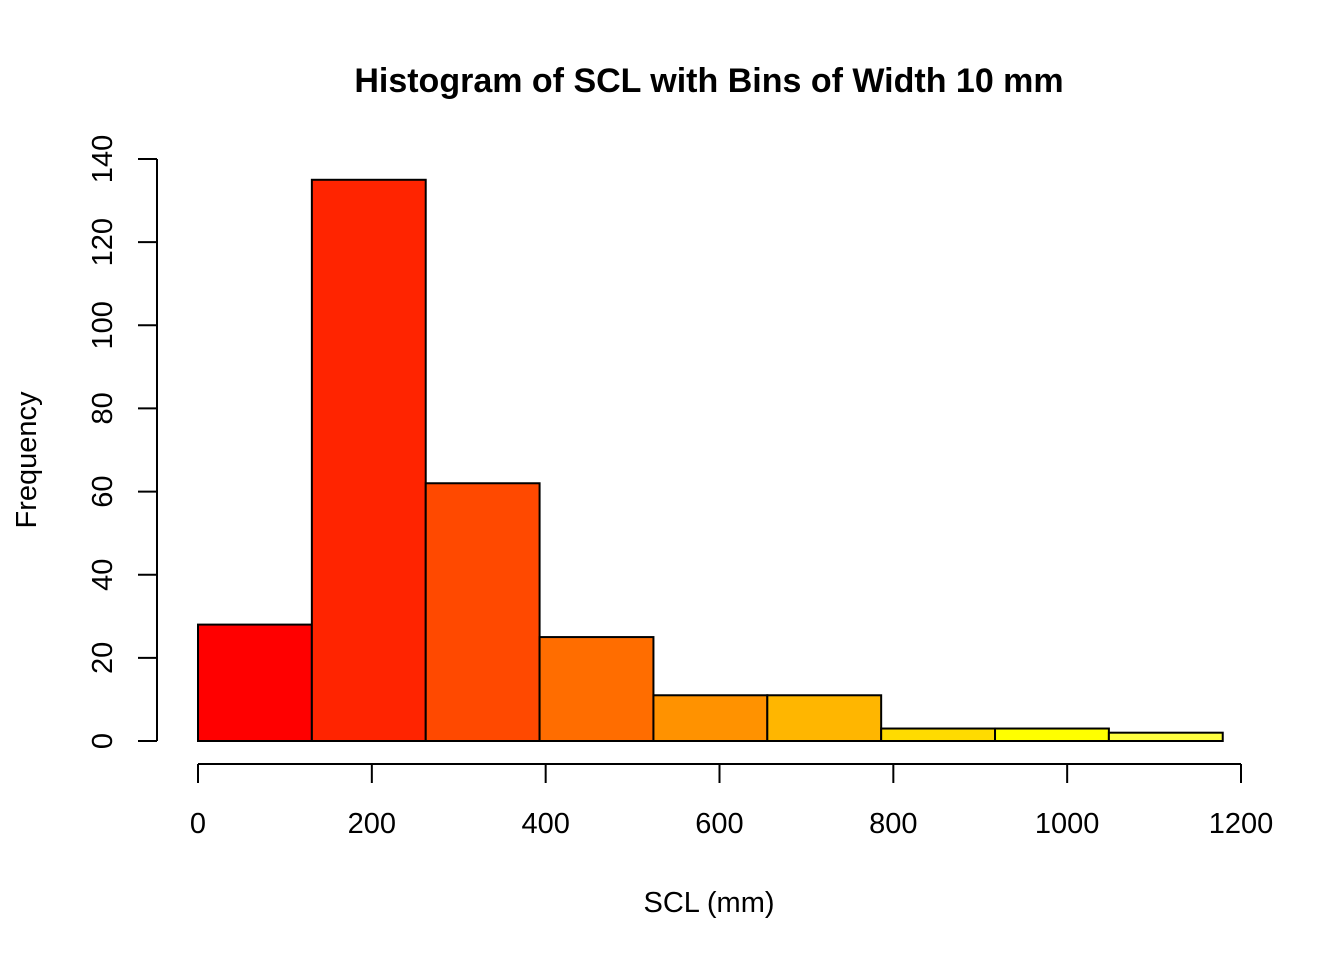  What do you see at coordinates (103, 325) in the screenshot?
I see `y-tick-label: 100` at bounding box center [103, 325].